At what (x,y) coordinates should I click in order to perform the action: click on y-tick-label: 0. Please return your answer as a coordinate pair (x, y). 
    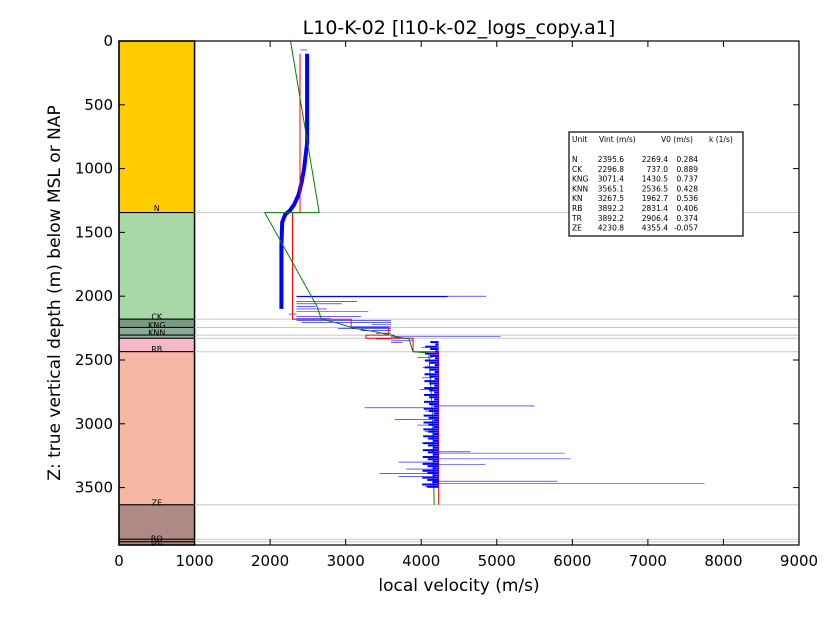
    Looking at the image, I should click on (108, 41).